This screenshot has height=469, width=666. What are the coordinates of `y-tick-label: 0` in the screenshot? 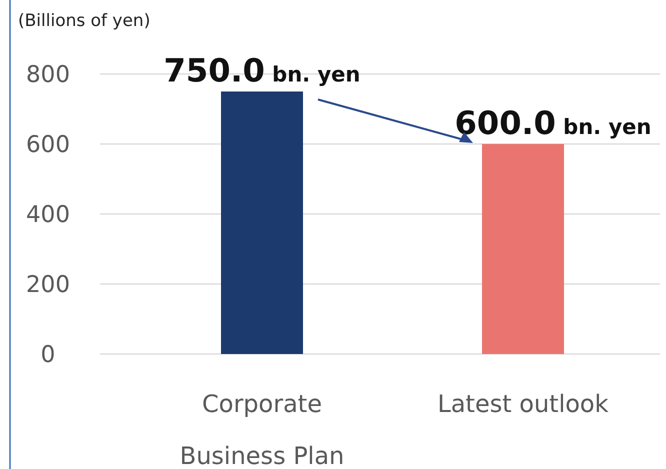 It's located at (48, 355).